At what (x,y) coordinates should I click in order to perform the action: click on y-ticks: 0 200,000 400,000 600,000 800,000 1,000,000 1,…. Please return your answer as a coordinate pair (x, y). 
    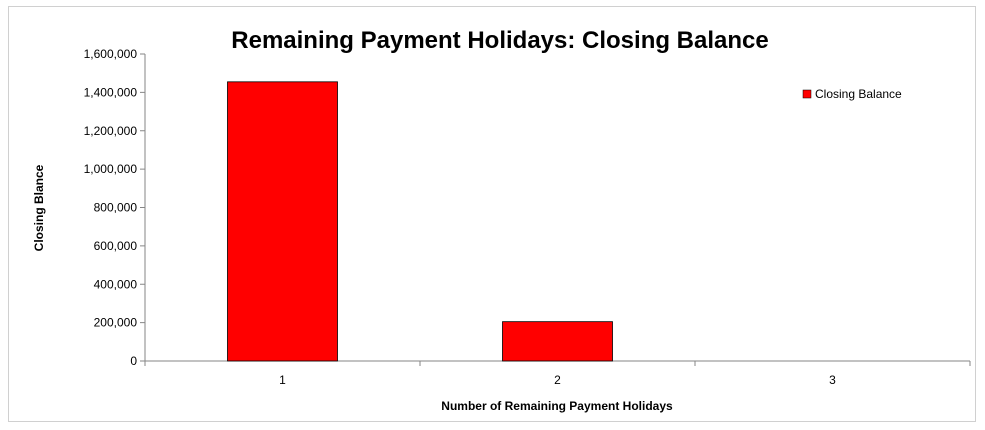
    Looking at the image, I should click on (114, 207).